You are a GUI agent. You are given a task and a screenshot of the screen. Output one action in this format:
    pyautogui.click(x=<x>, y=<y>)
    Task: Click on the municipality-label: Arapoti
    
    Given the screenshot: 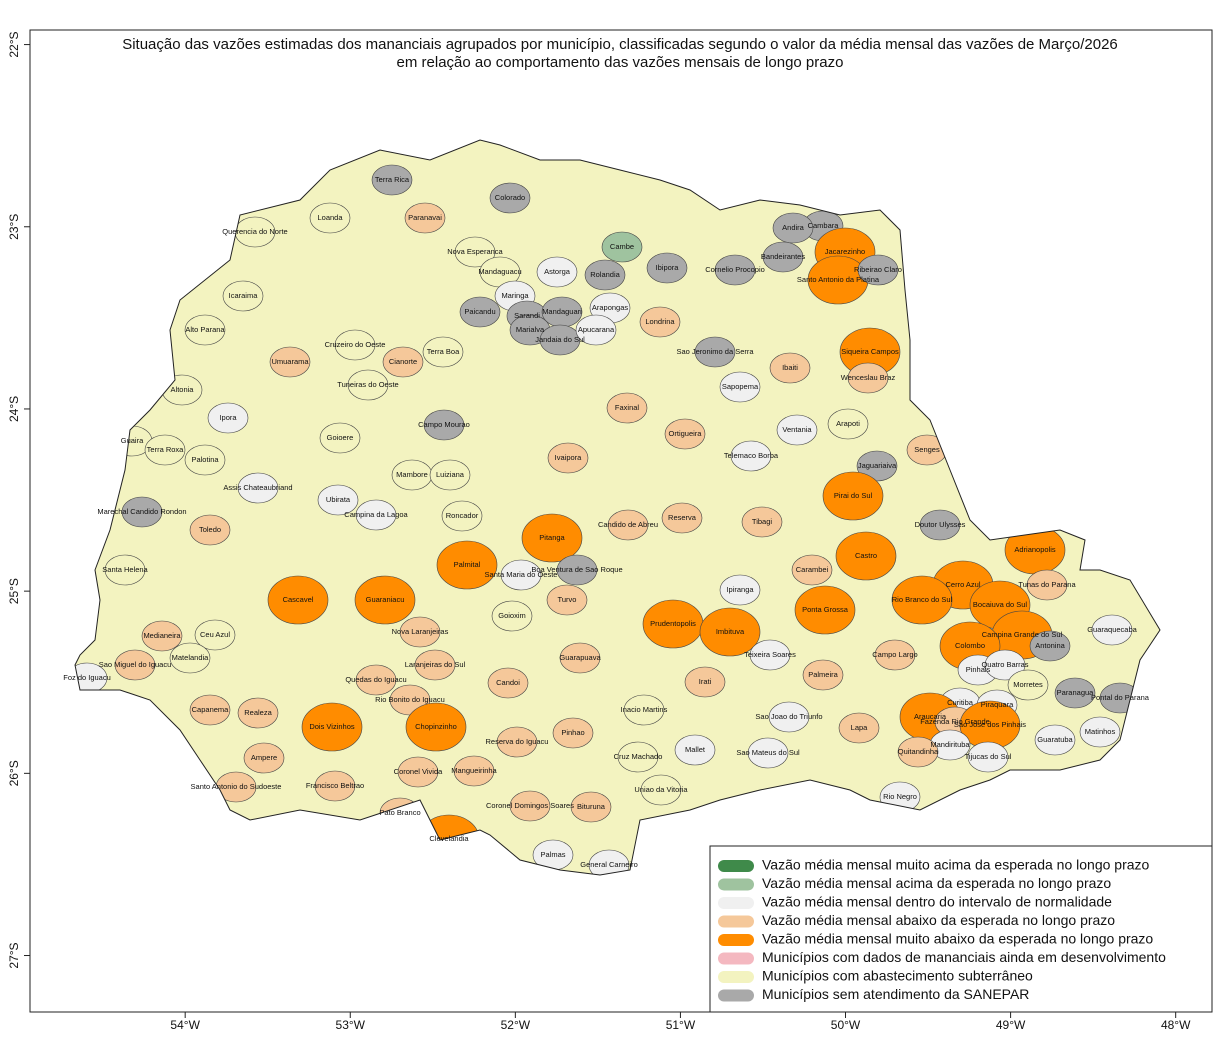 What is the action you would take?
    pyautogui.click(x=848, y=423)
    